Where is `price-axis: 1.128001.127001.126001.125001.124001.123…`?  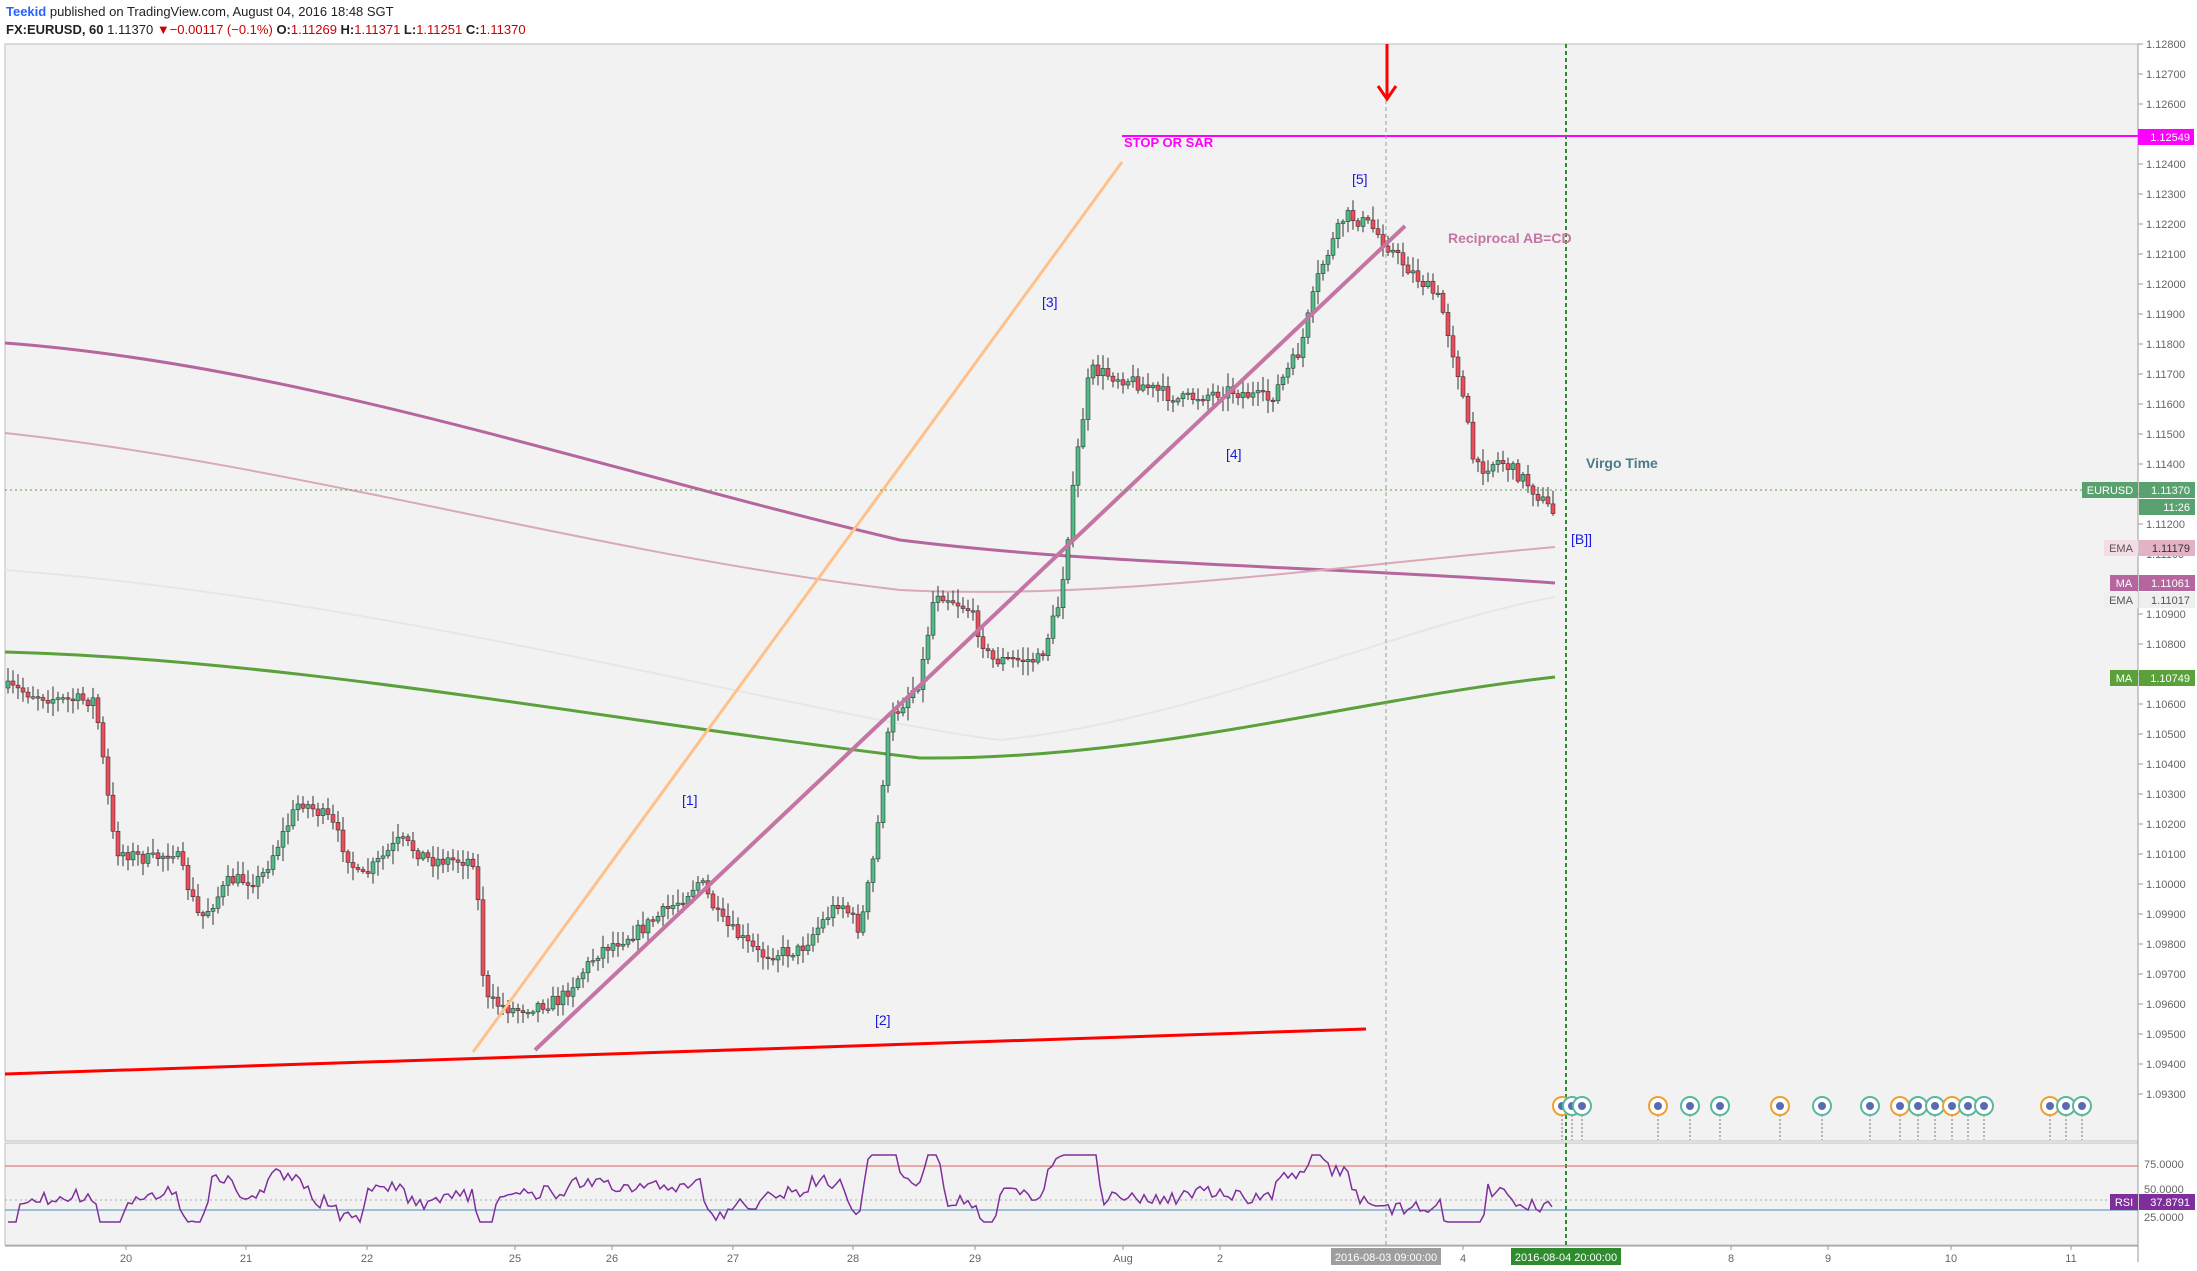
price-axis: 1.128001.127001.126001.125001.124001.123… is located at coordinates (2162, 570).